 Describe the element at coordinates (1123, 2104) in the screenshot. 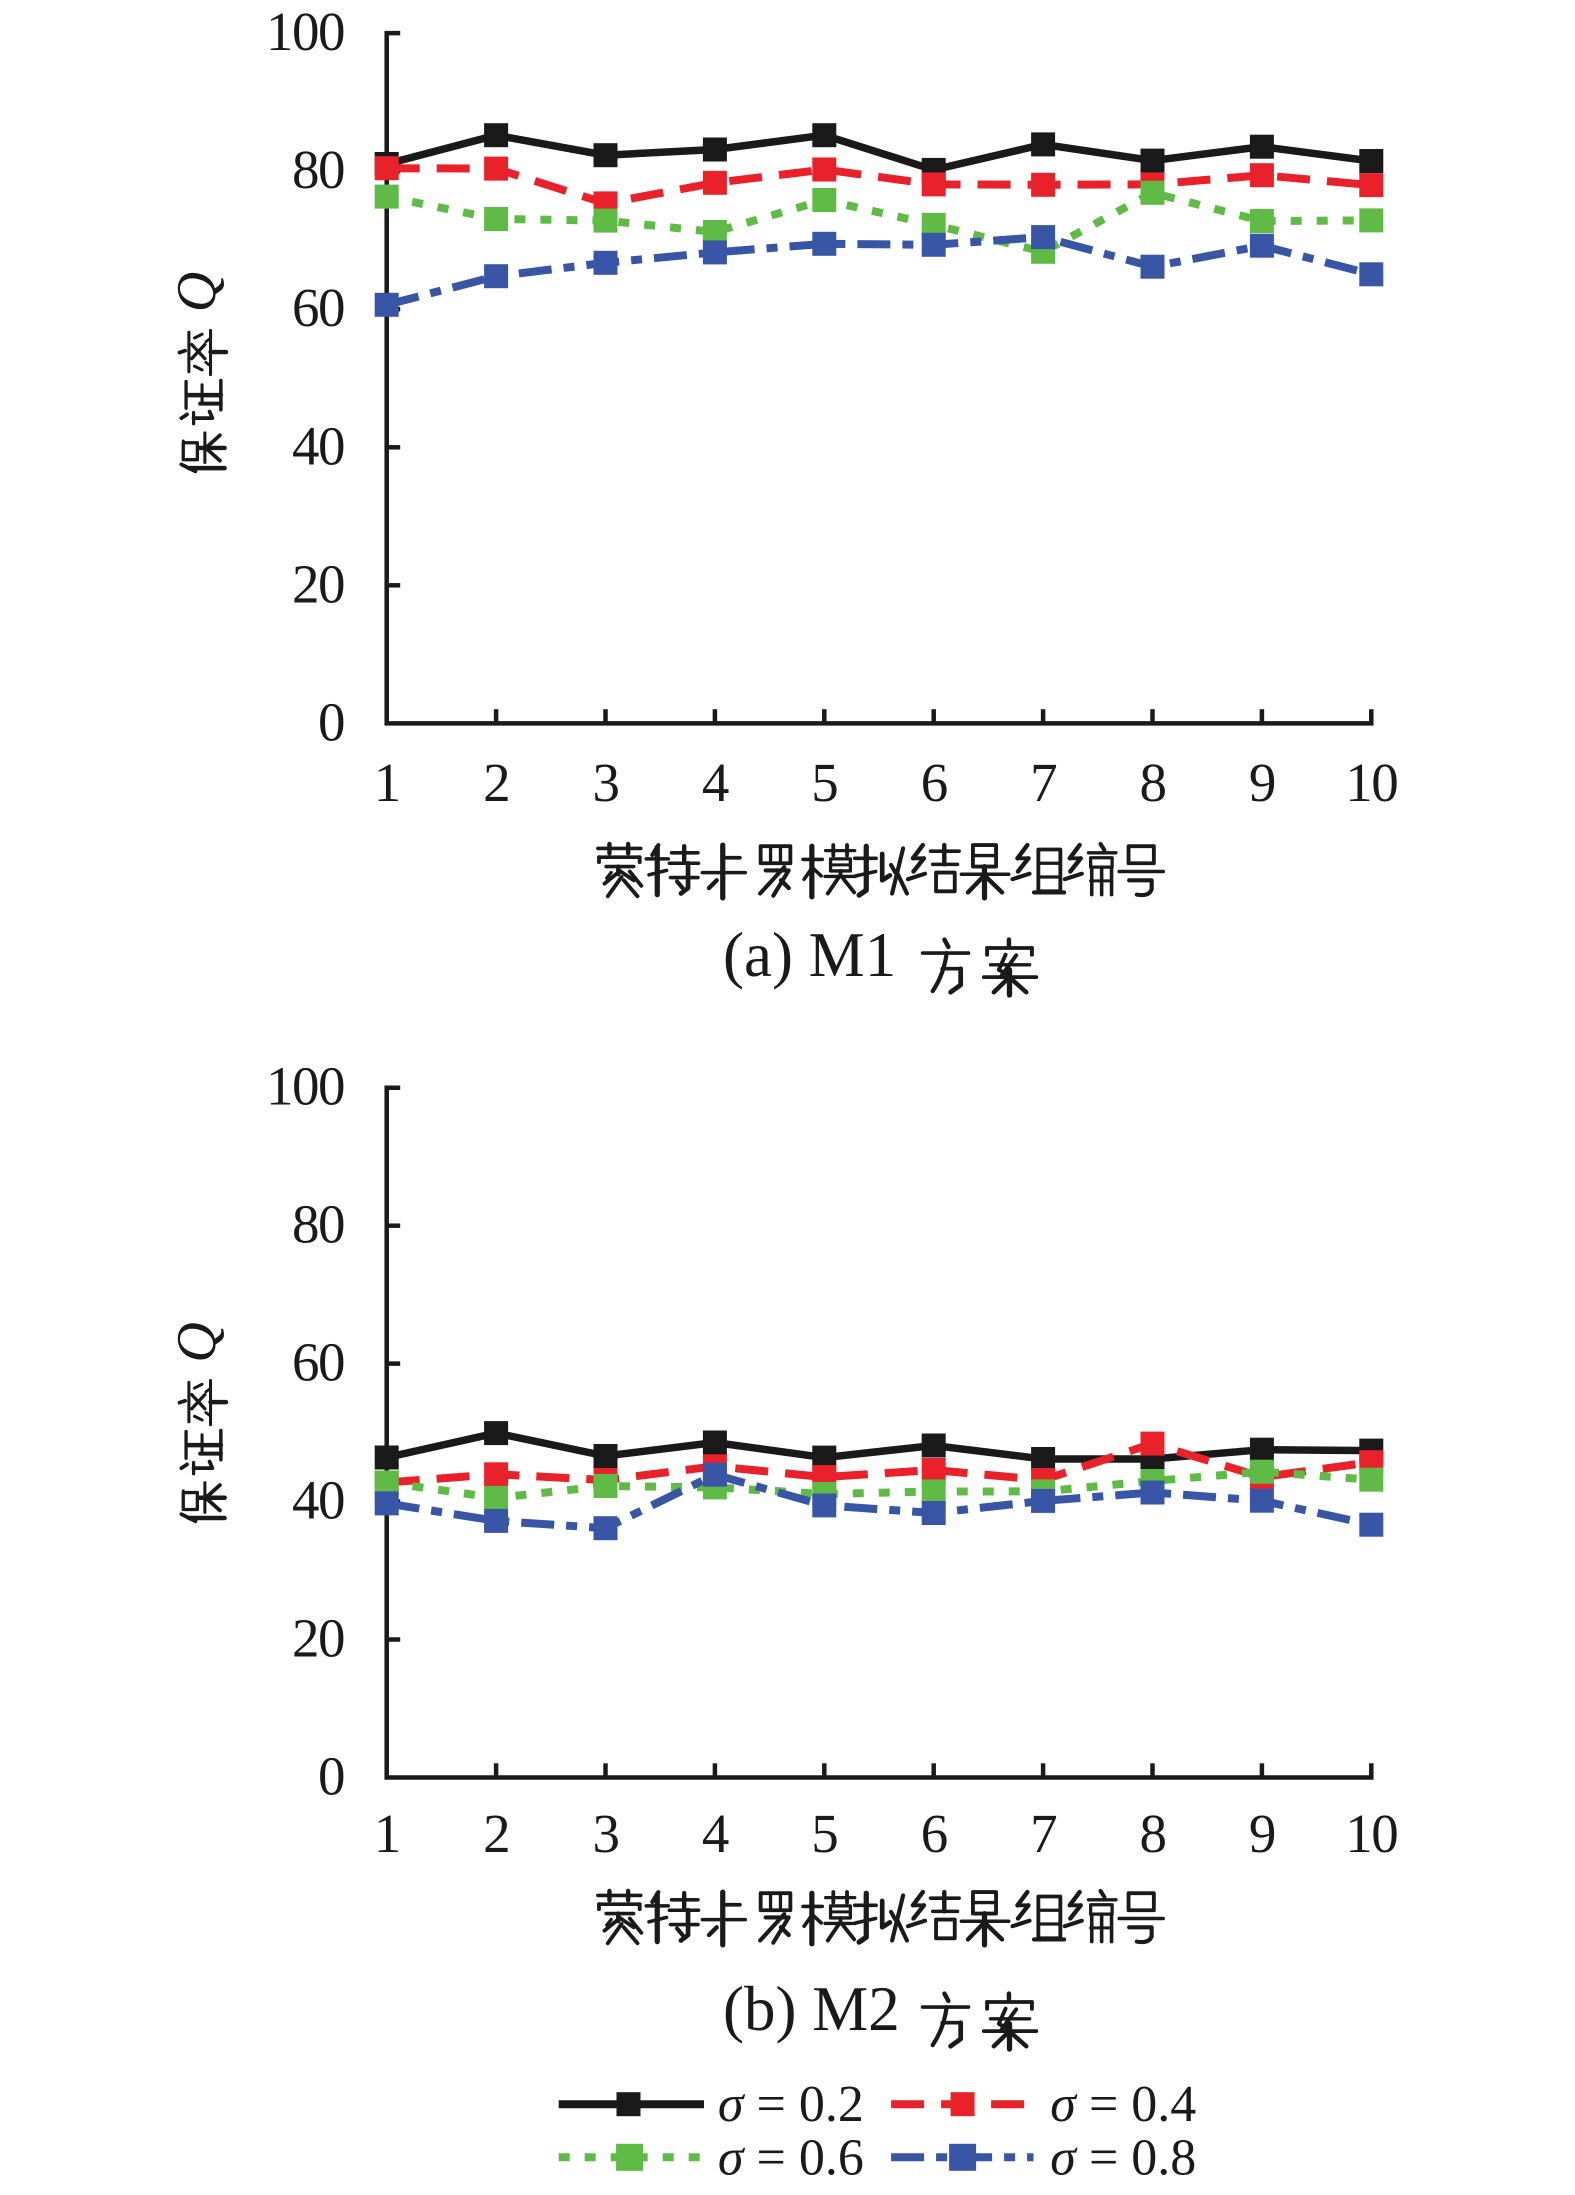

I see `svg-text: σ = 0.4` at that location.